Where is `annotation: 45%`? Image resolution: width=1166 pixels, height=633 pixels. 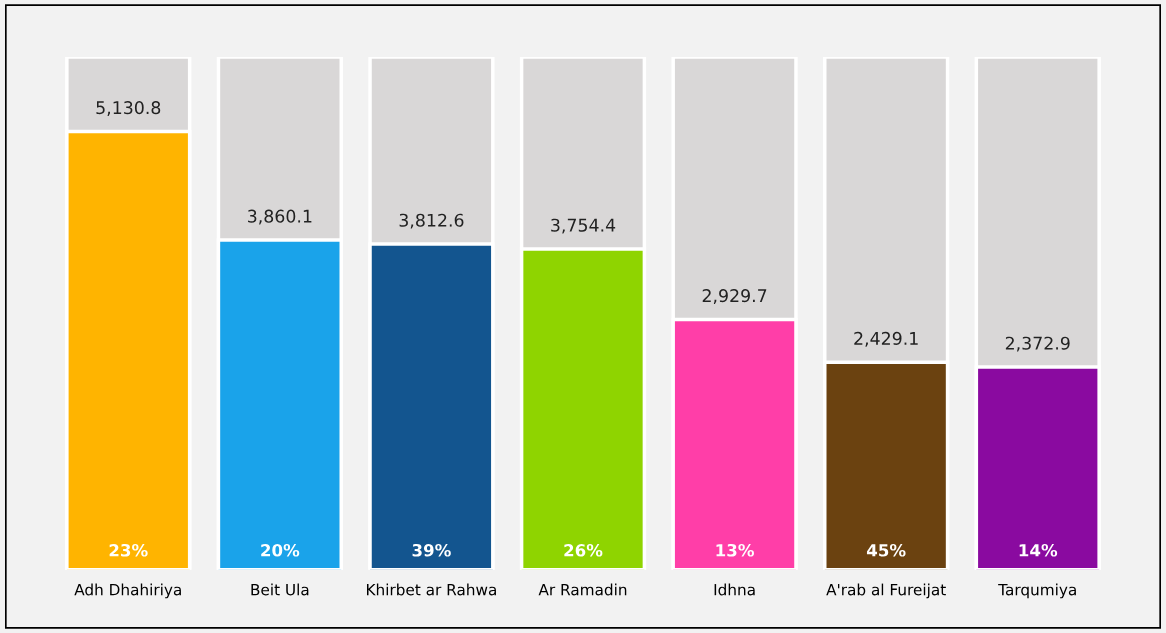
annotation: 45% is located at coordinates (886, 550).